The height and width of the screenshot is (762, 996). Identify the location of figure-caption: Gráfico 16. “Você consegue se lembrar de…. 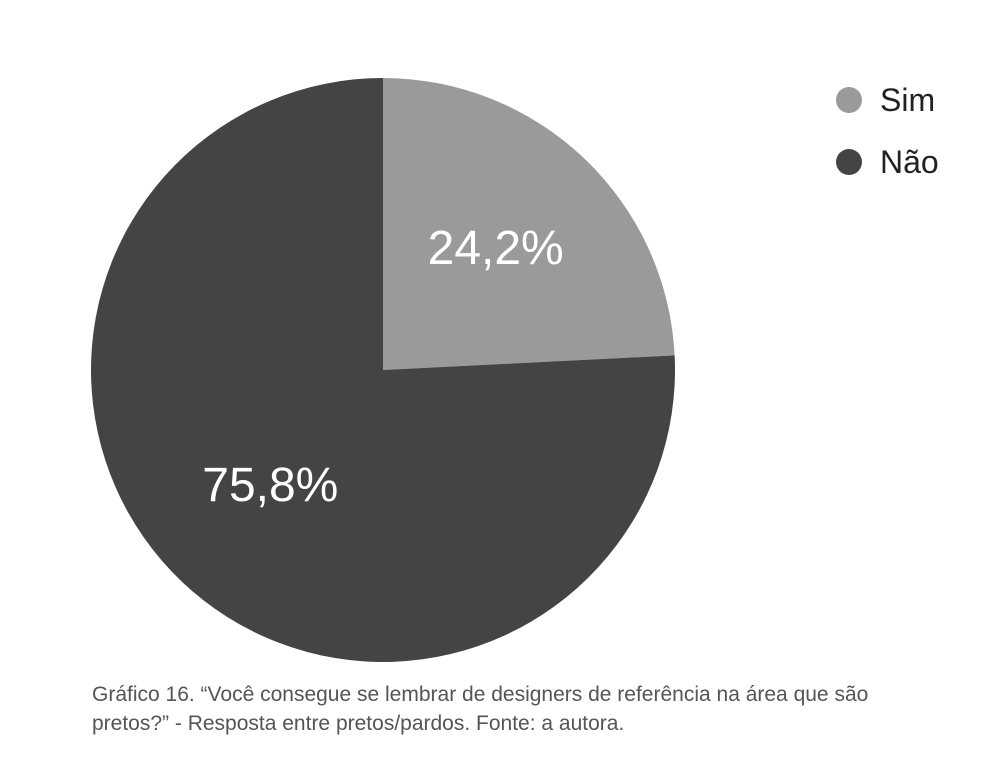
(480, 709).